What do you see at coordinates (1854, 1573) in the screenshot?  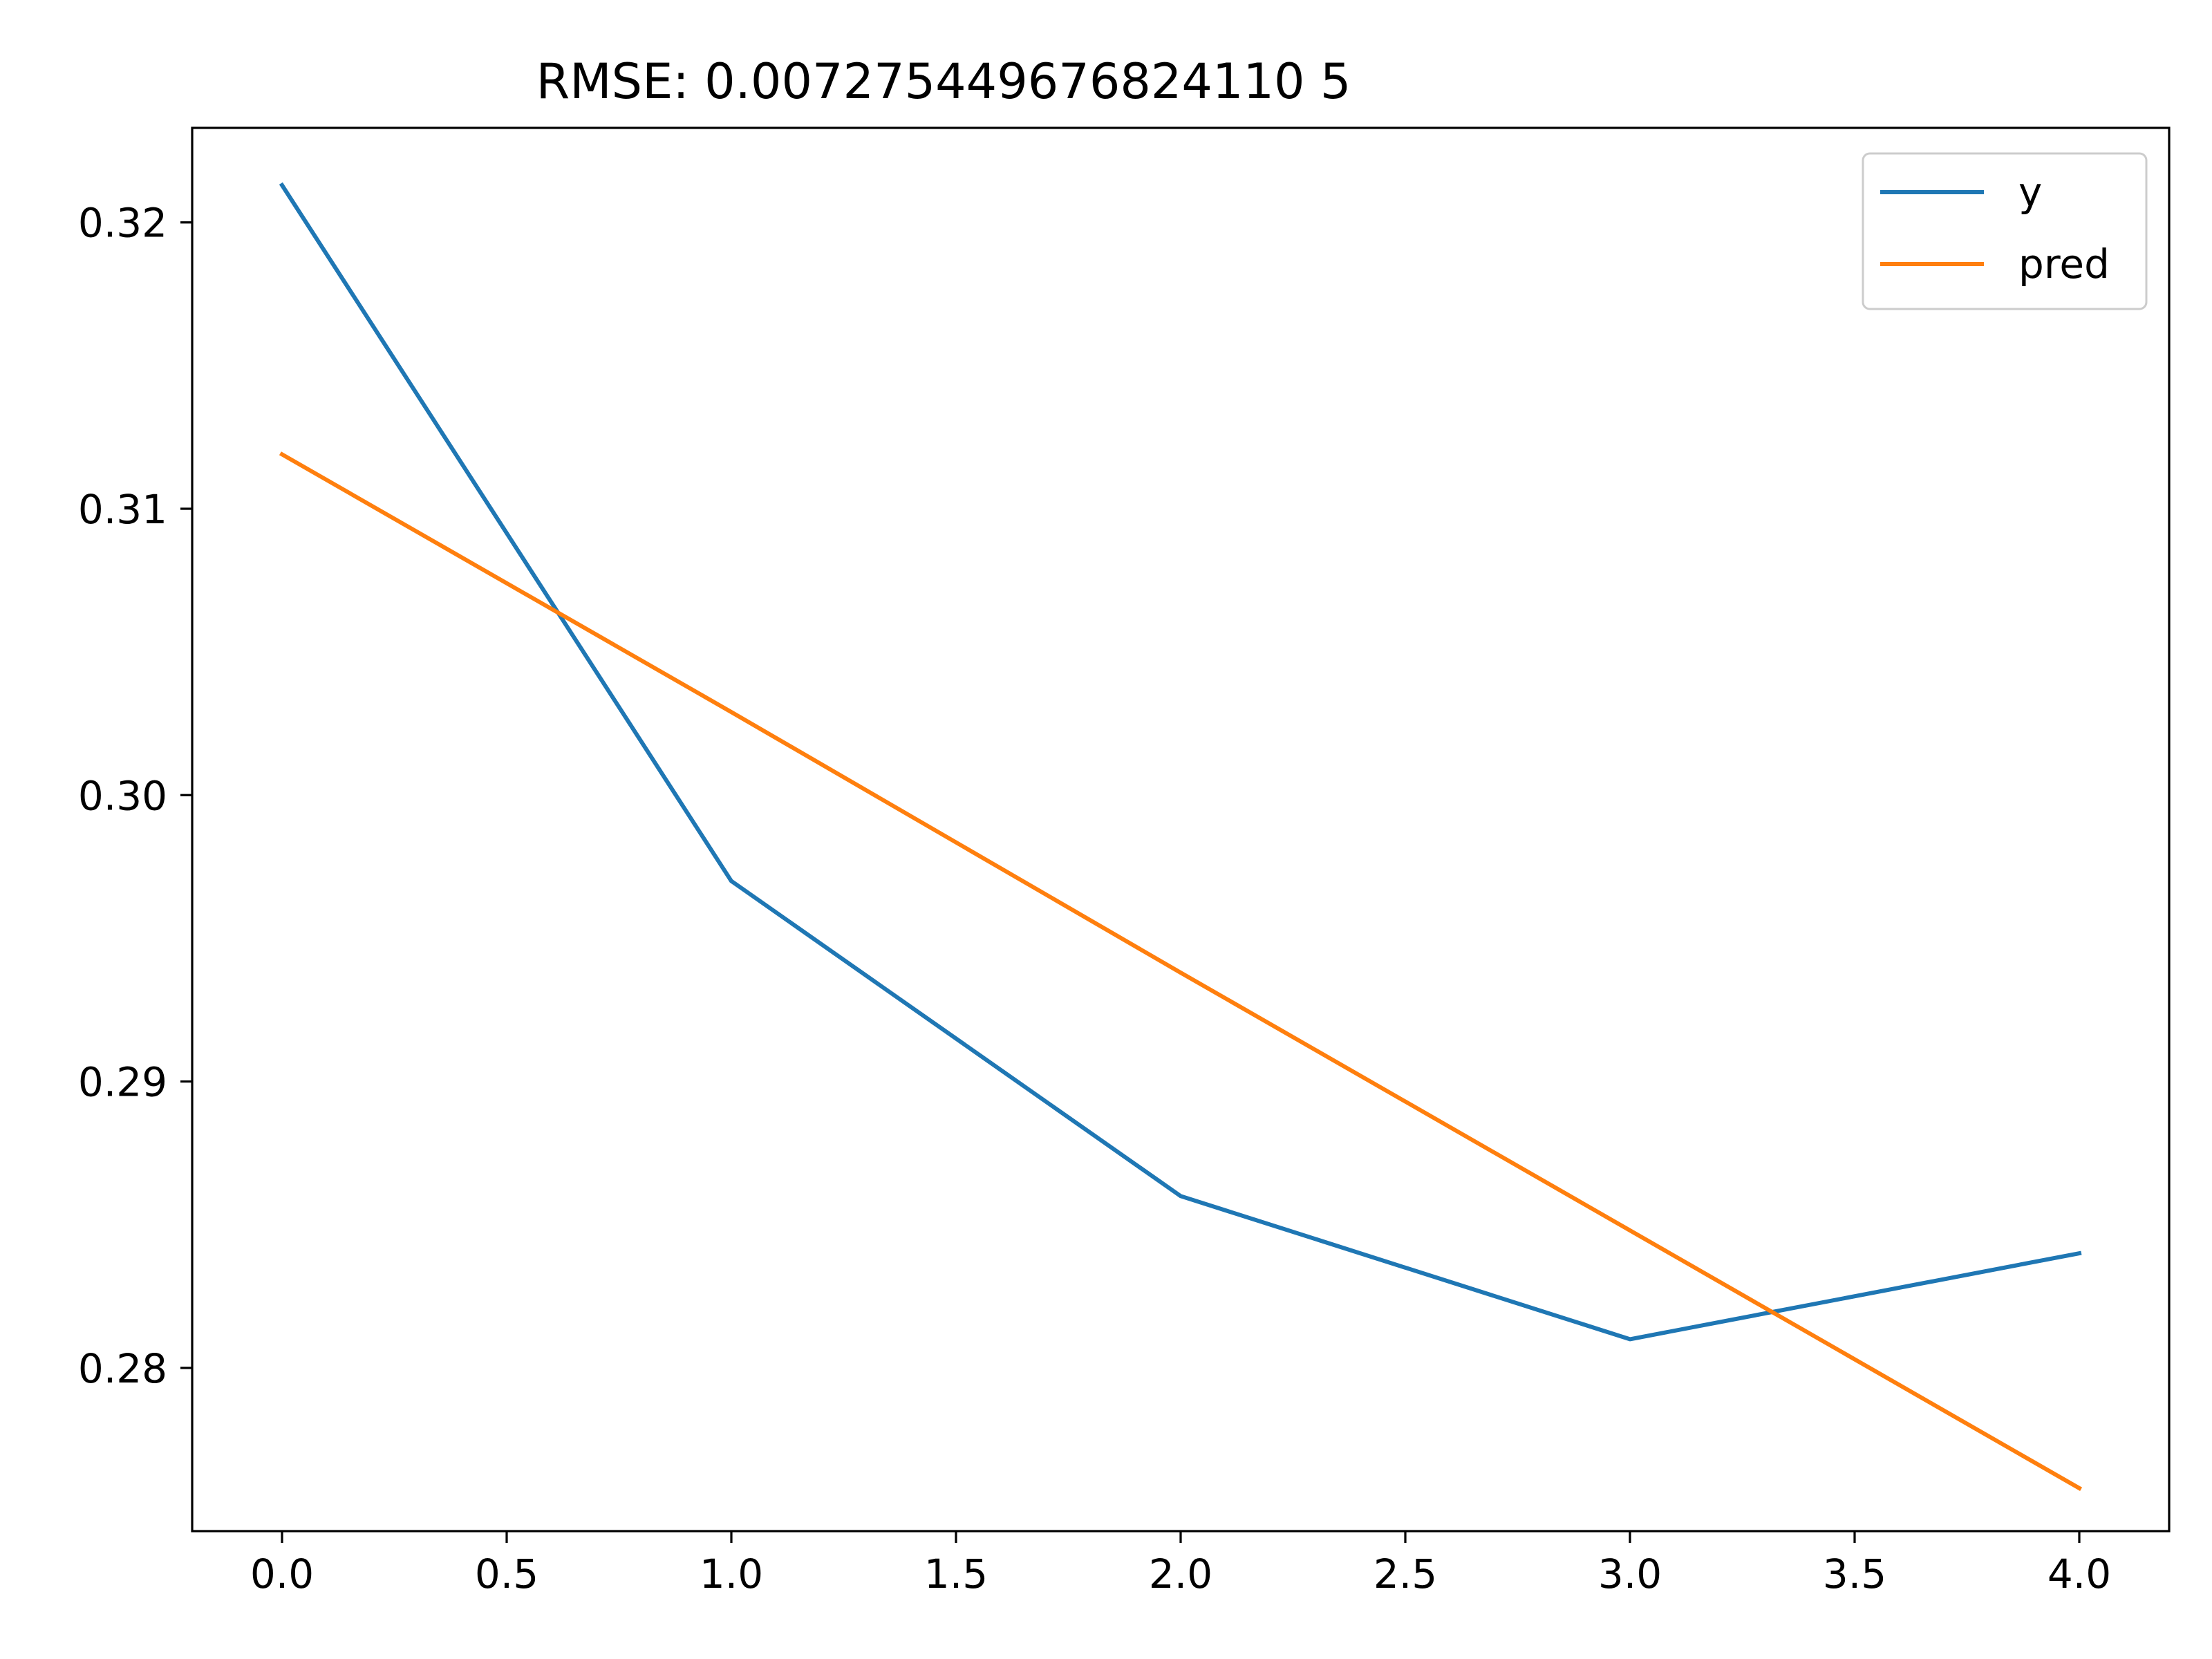 I see `x-tick-label: 3.5` at bounding box center [1854, 1573].